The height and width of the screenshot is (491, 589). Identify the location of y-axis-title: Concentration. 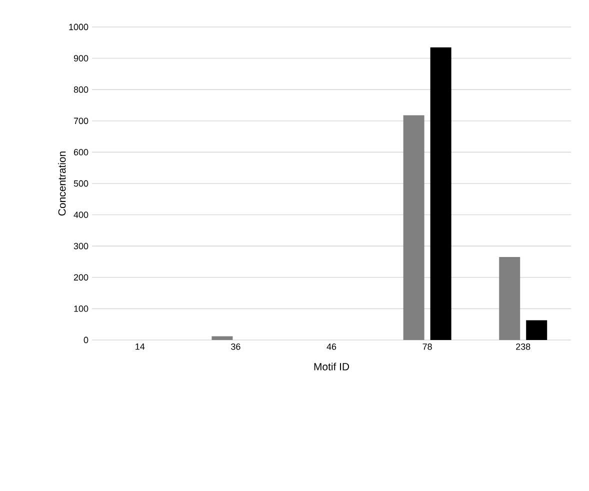
(62, 184).